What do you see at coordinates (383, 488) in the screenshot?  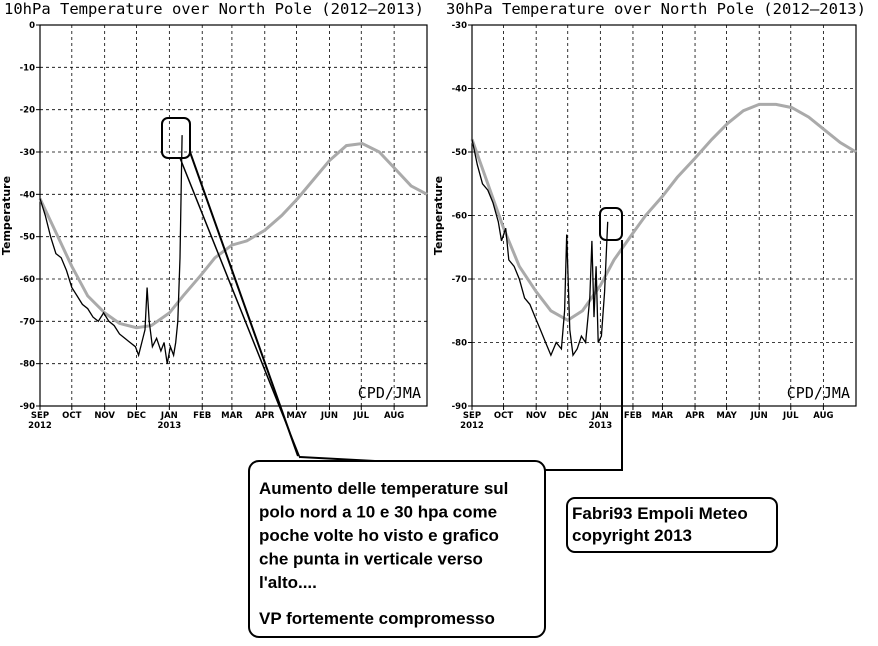 I see `callout-text: Aumento delle temperature sul` at bounding box center [383, 488].